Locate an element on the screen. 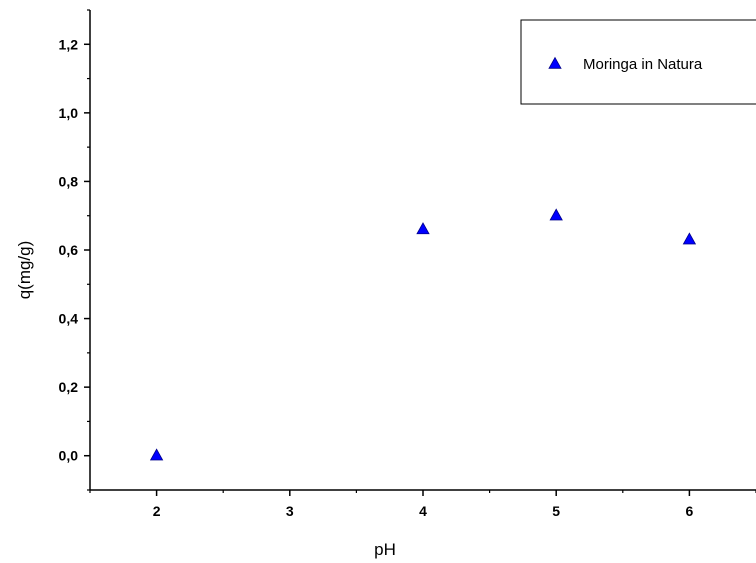  y-axis-title: q(mg/g) is located at coordinates (24, 270).